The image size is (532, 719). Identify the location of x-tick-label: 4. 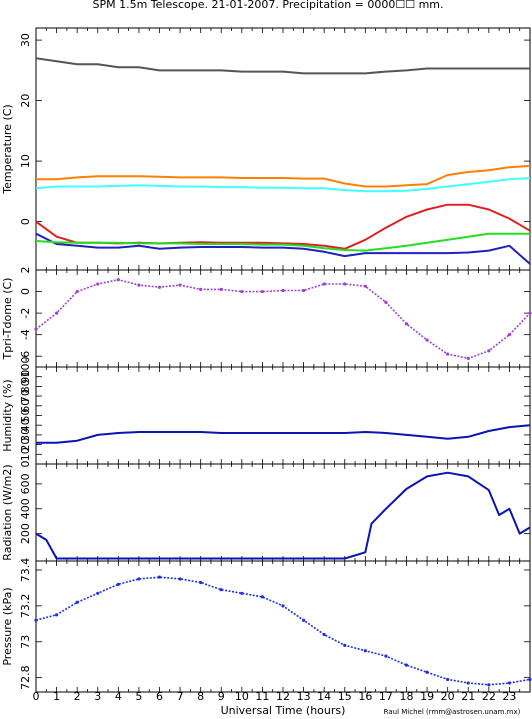
(118, 696).